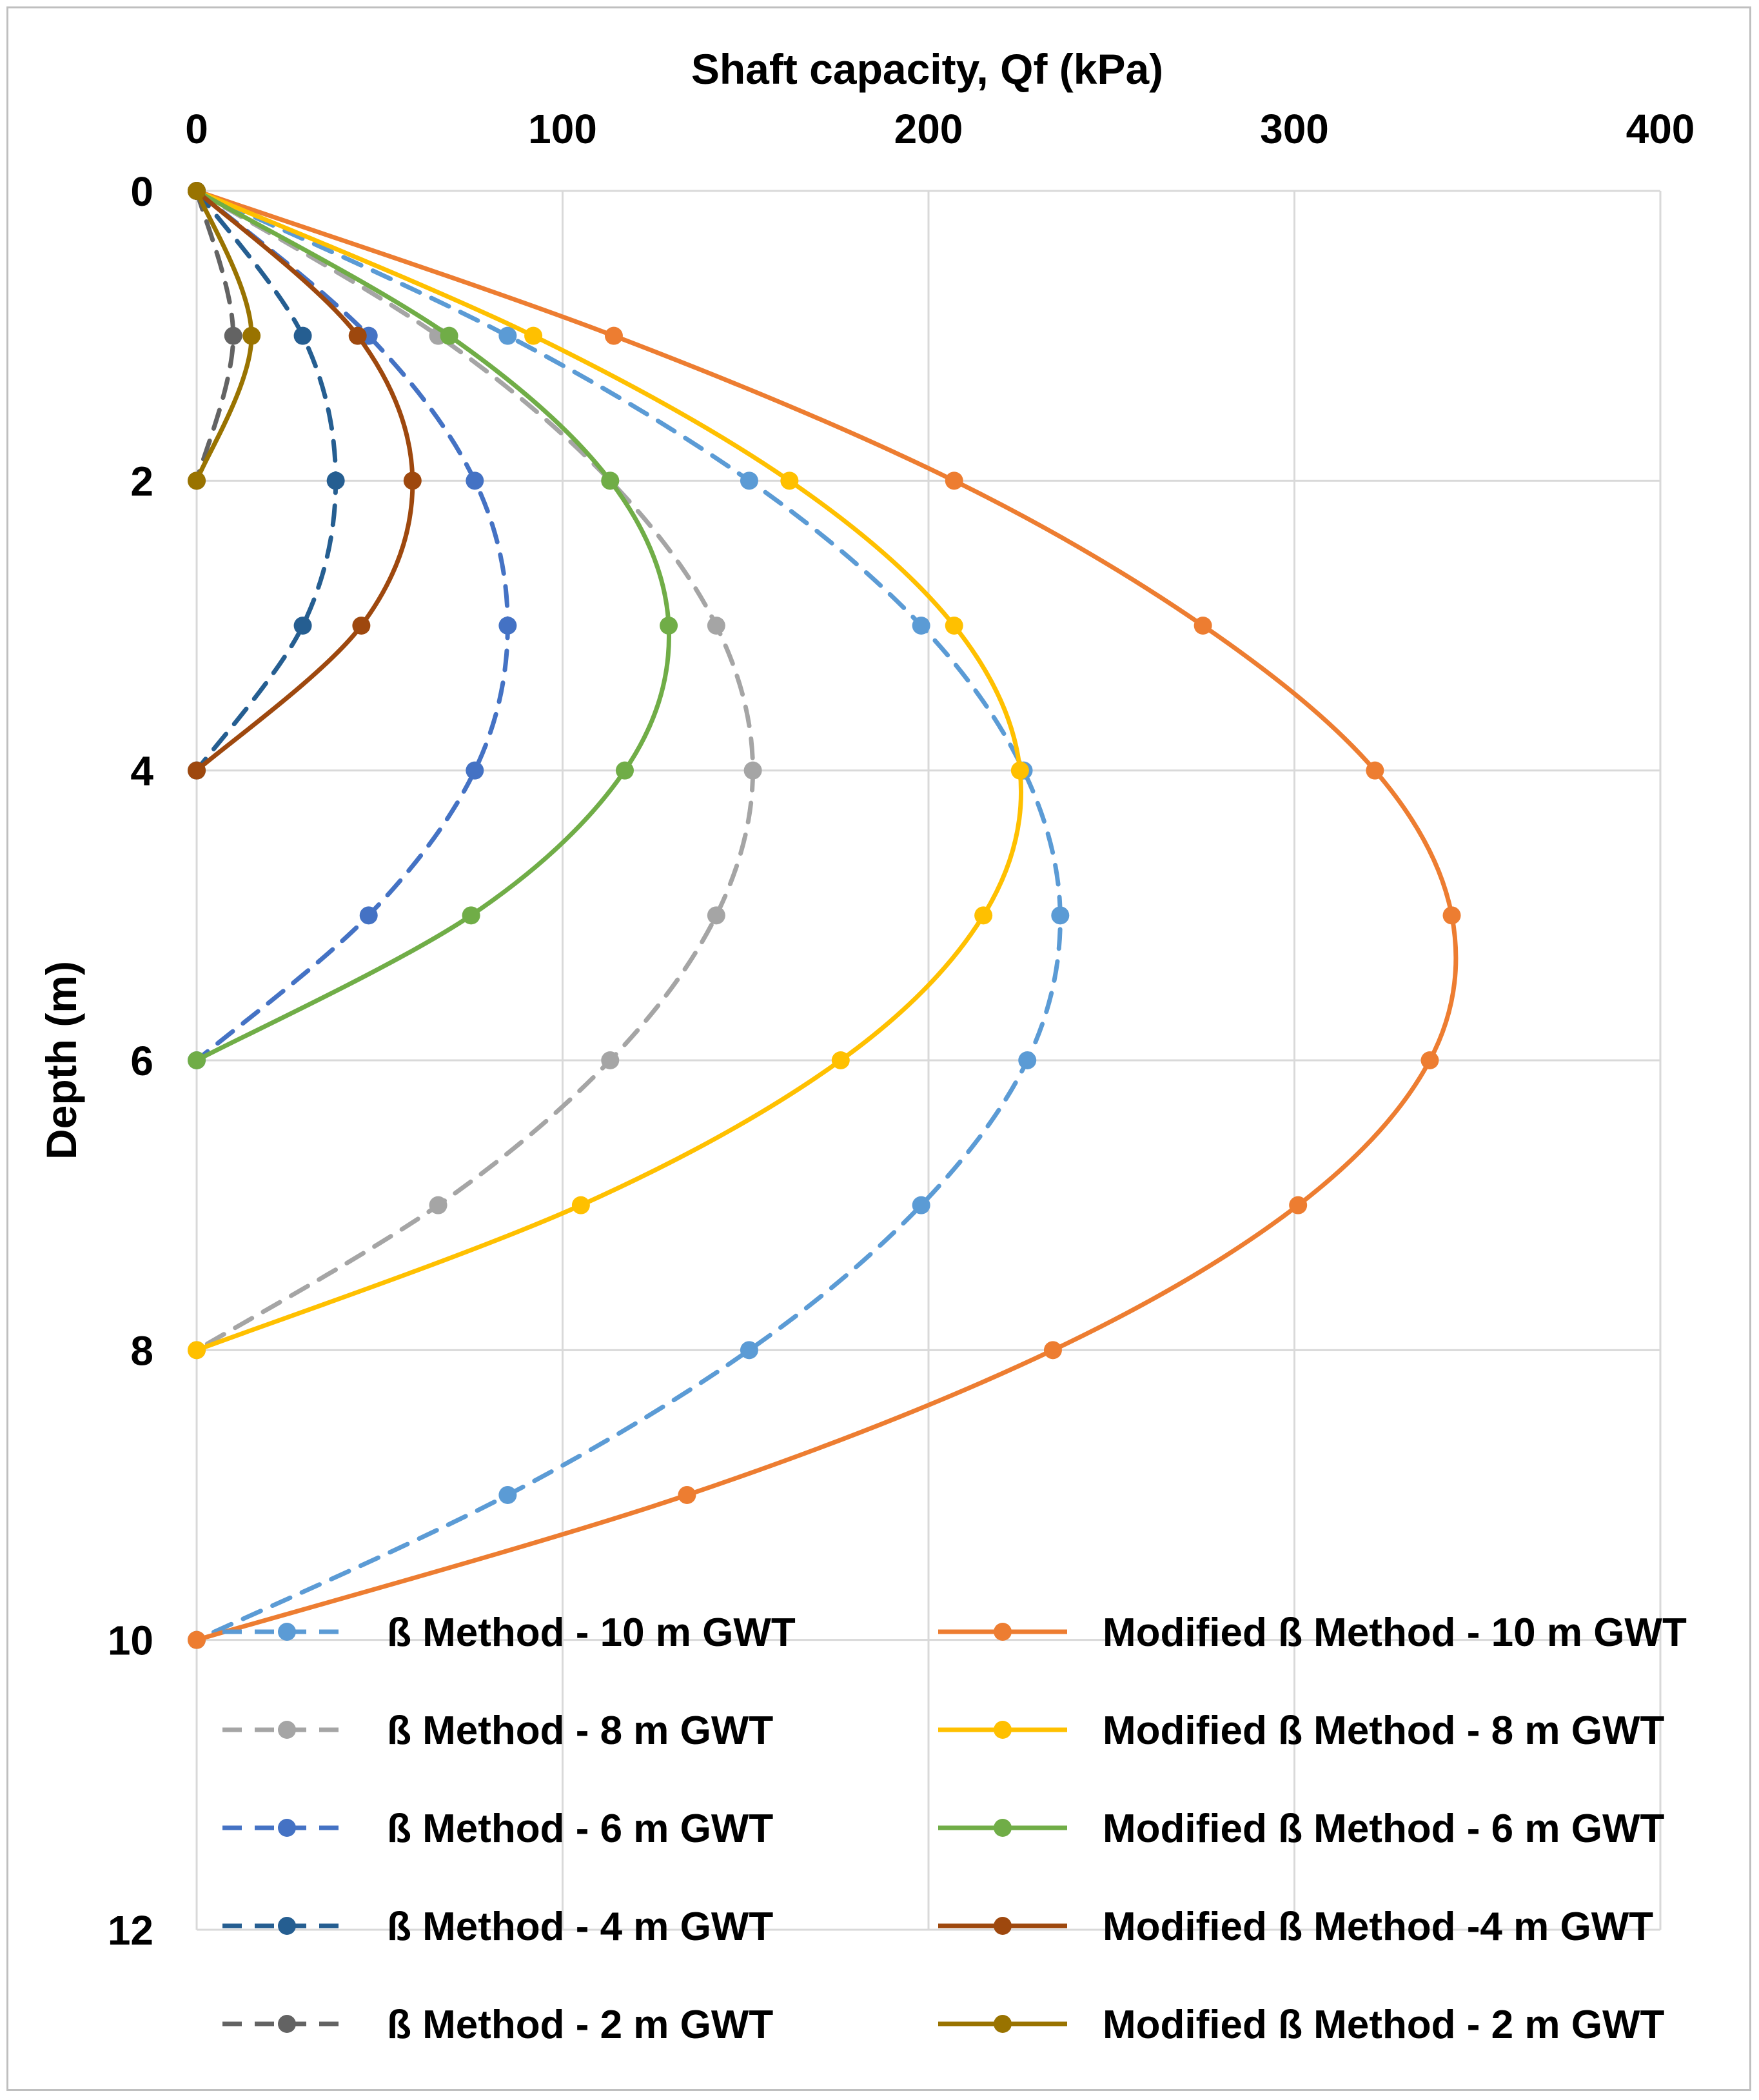 The height and width of the screenshot is (2100, 1759). I want to click on legend-item: ß Method - 4 m GWT, so click(498, 1927).